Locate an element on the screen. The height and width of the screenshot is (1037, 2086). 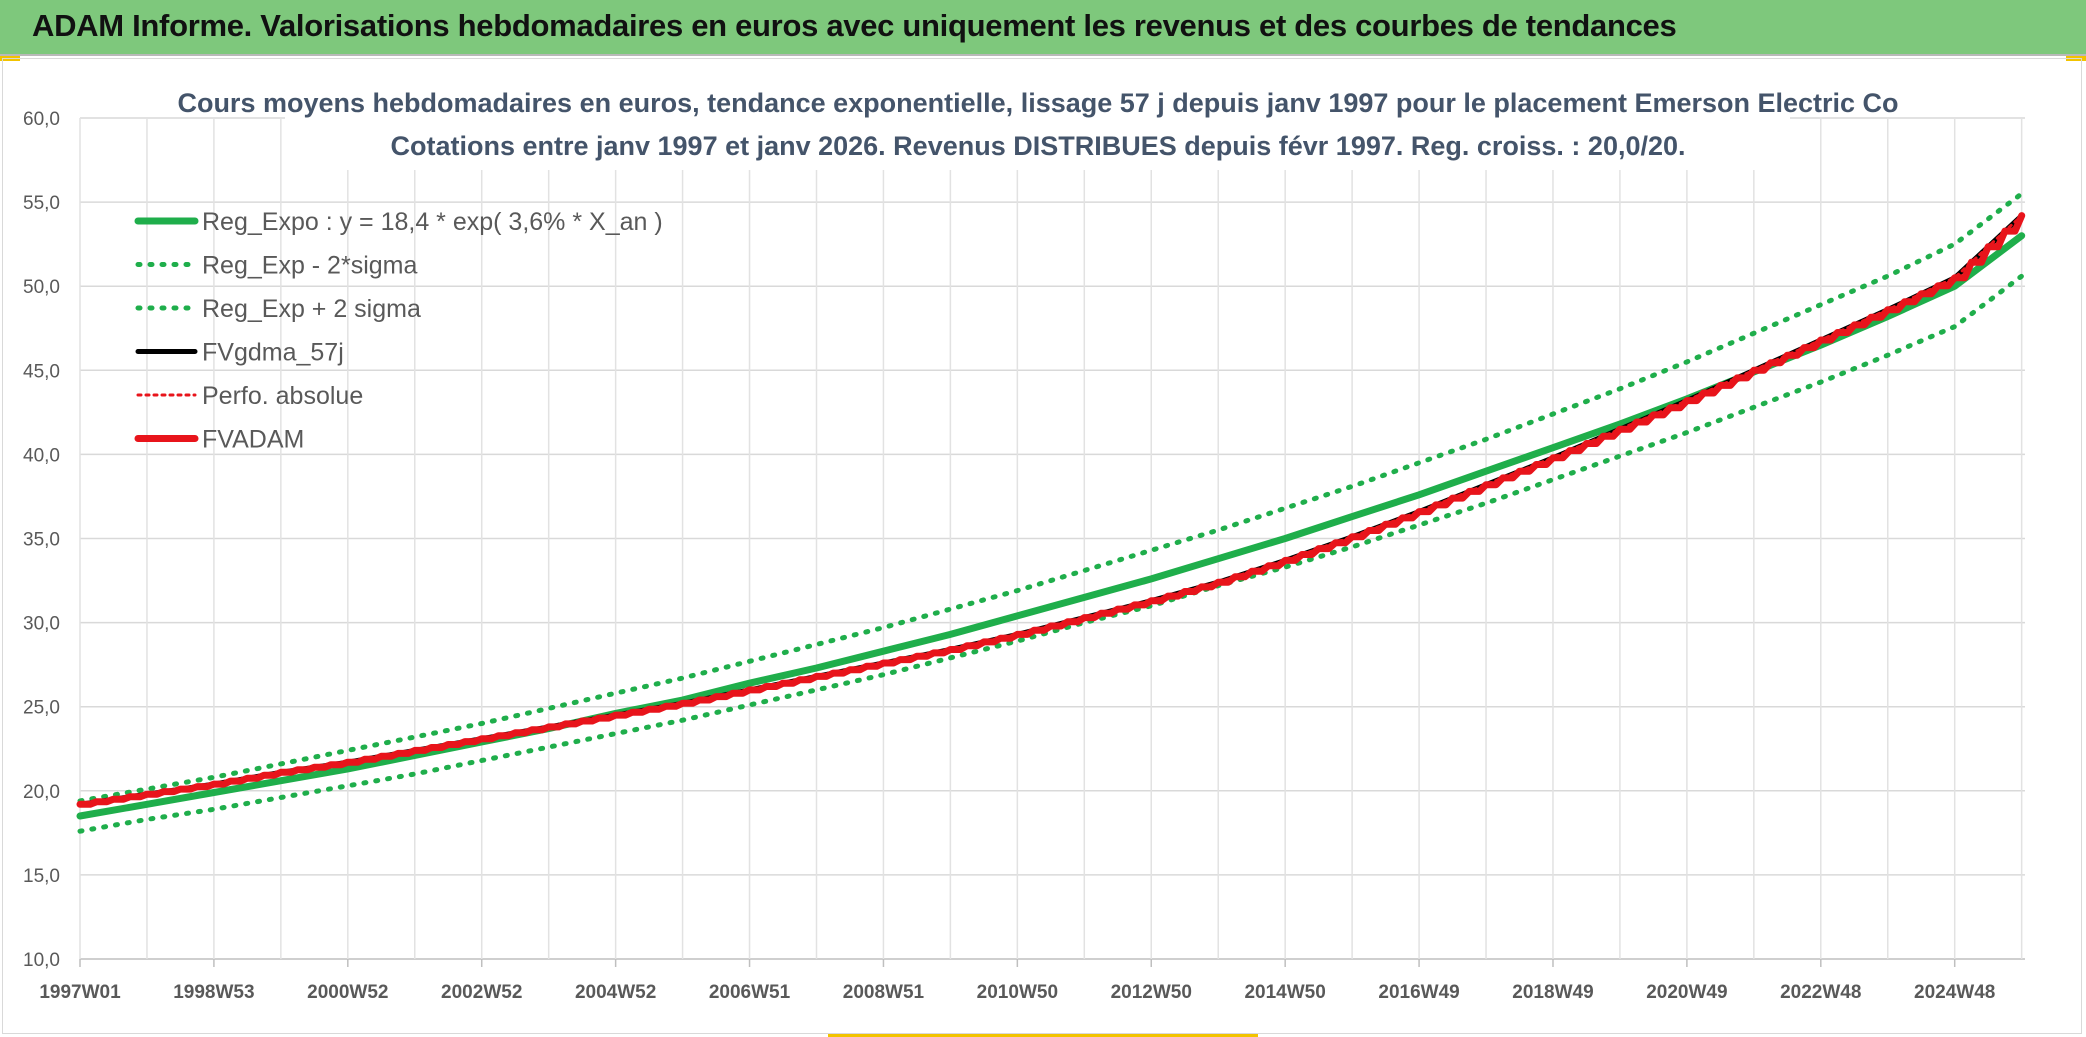
y-tick-label: 50,0 is located at coordinates (41, 287).